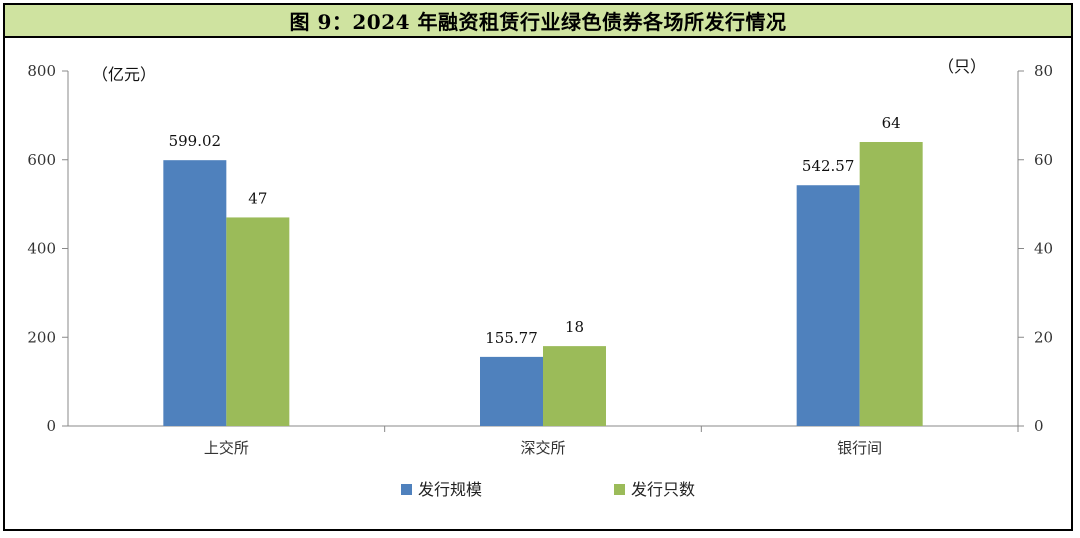  What do you see at coordinates (195, 141) in the screenshot?
I see `data-label: 599.02` at bounding box center [195, 141].